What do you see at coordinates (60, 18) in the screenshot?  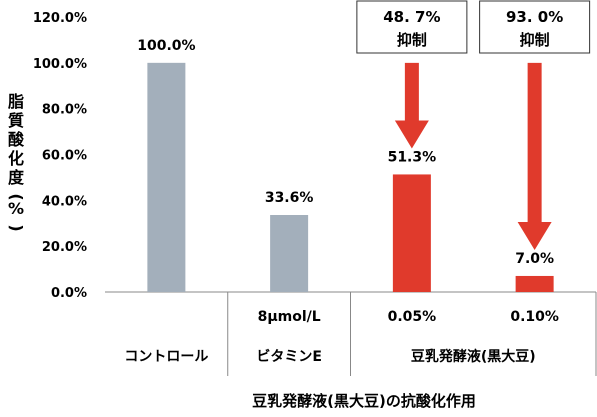 I see `y-tick-label: 120.0%` at bounding box center [60, 18].